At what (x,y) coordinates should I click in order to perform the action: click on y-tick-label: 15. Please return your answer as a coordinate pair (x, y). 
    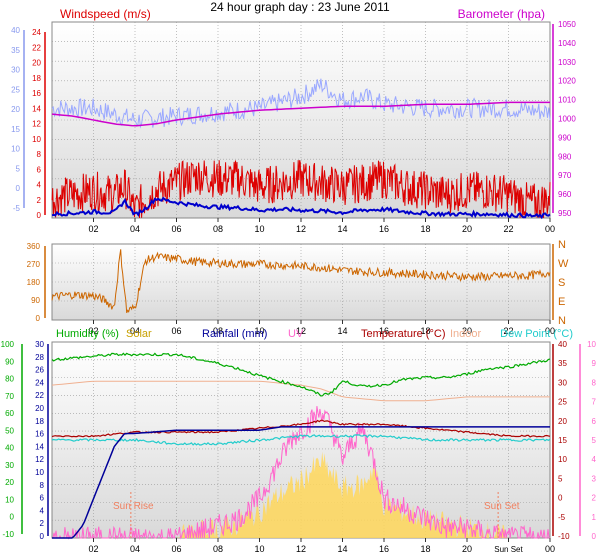
    Looking at the image, I should click on (562, 440).